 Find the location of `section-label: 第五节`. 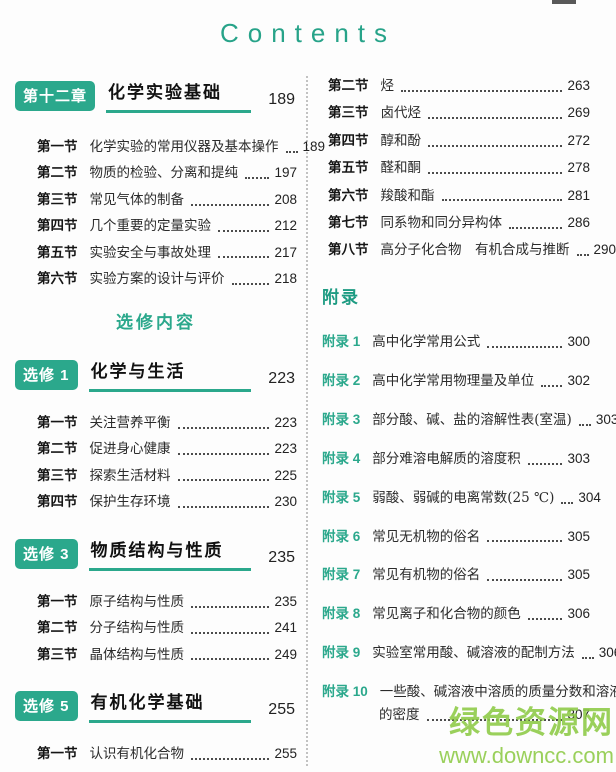

section-label: 第五节 is located at coordinates (57, 252).